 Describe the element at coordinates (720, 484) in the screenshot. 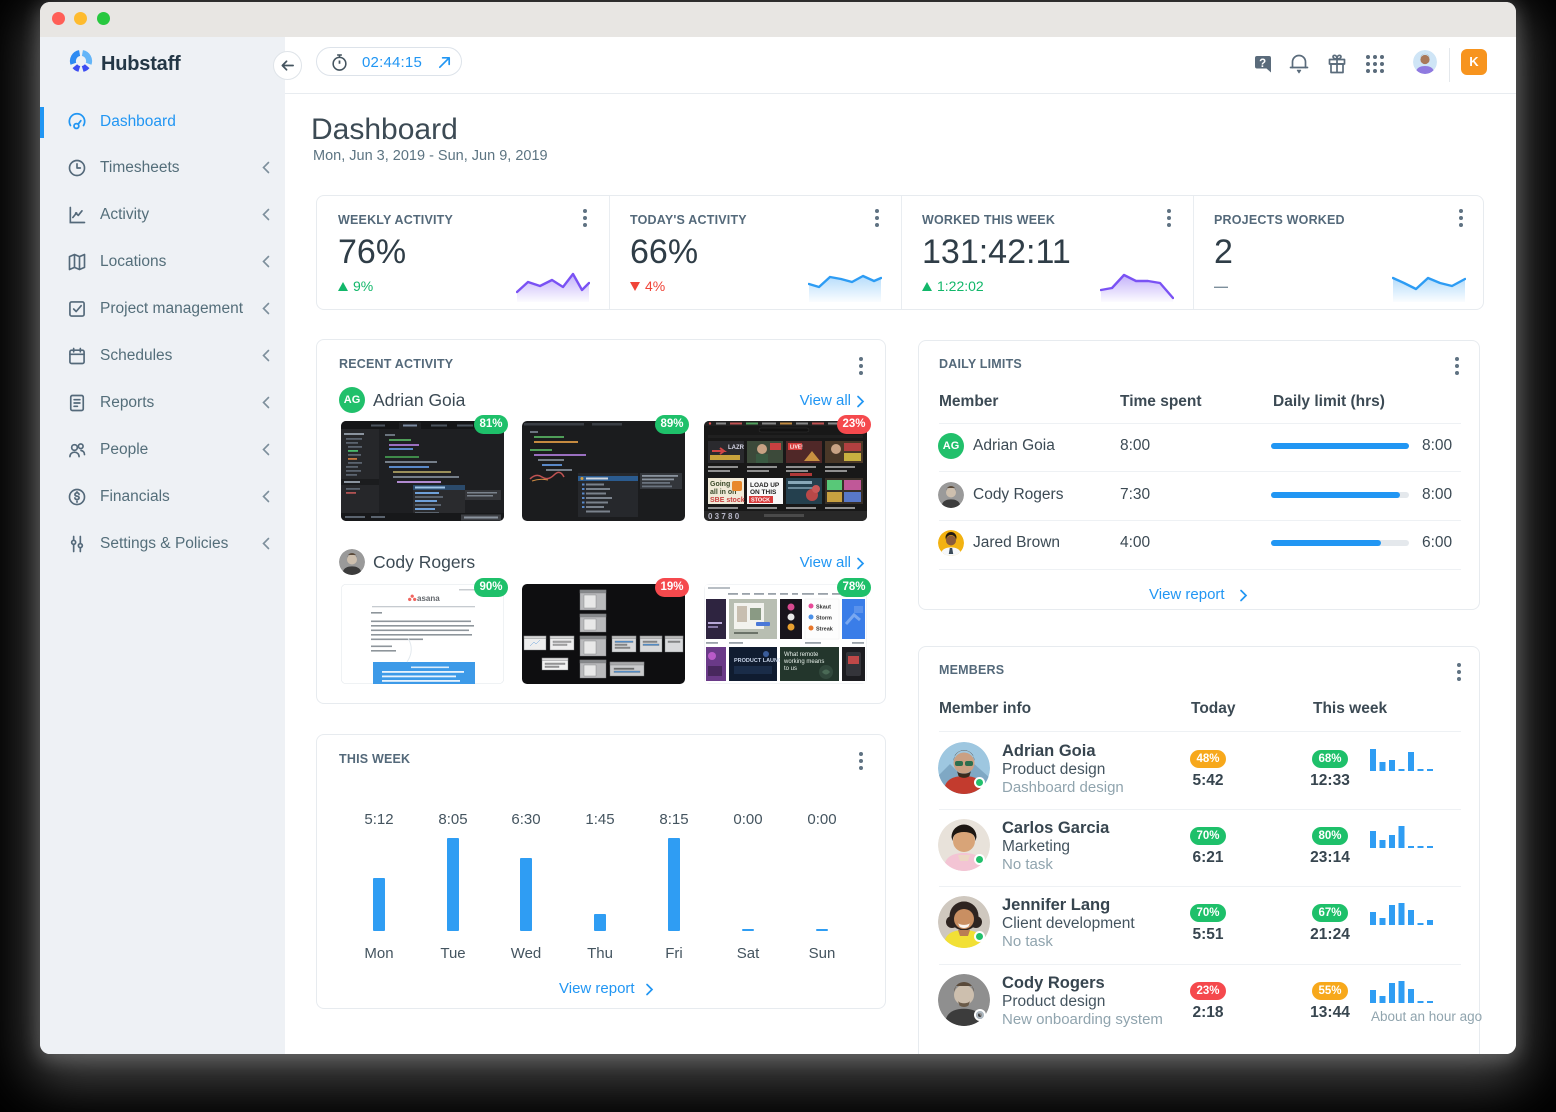

I see `svg-text: Going` at that location.